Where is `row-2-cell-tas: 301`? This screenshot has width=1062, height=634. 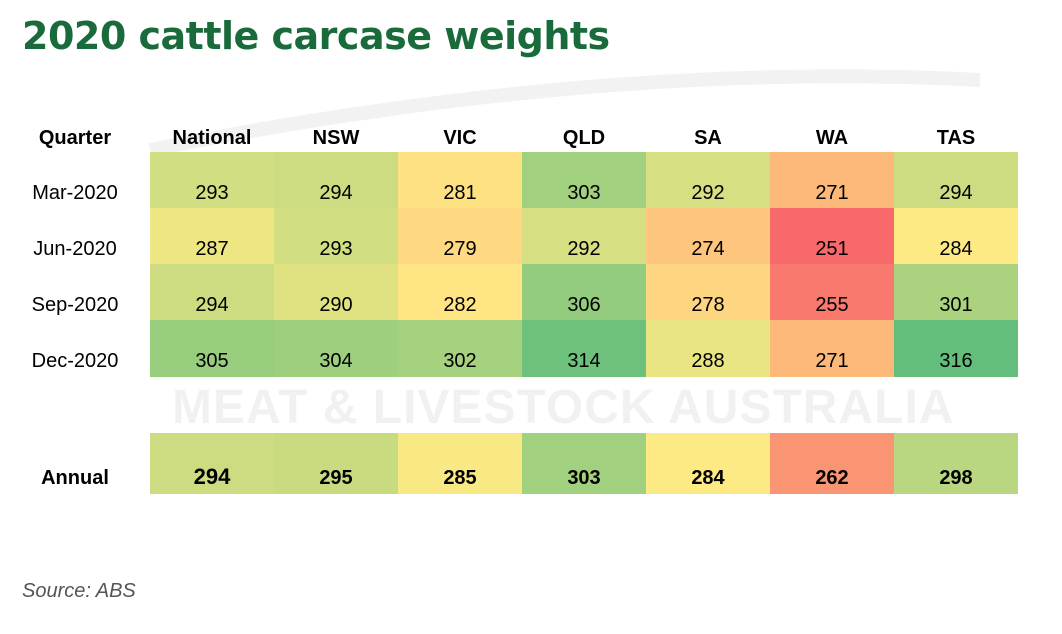 row-2-cell-tas: 301 is located at coordinates (956, 292).